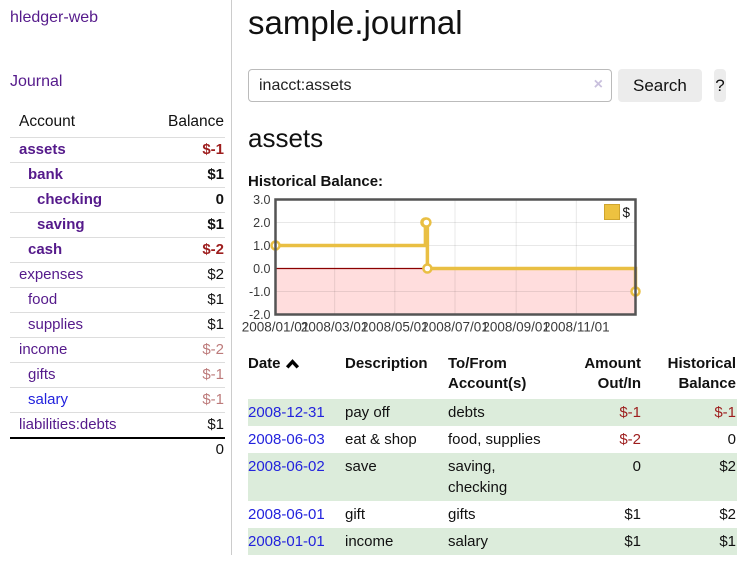 Image resolution: width=742 pixels, height=582 pixels. I want to click on transaction-accounts: food, supplies, so click(494, 439).